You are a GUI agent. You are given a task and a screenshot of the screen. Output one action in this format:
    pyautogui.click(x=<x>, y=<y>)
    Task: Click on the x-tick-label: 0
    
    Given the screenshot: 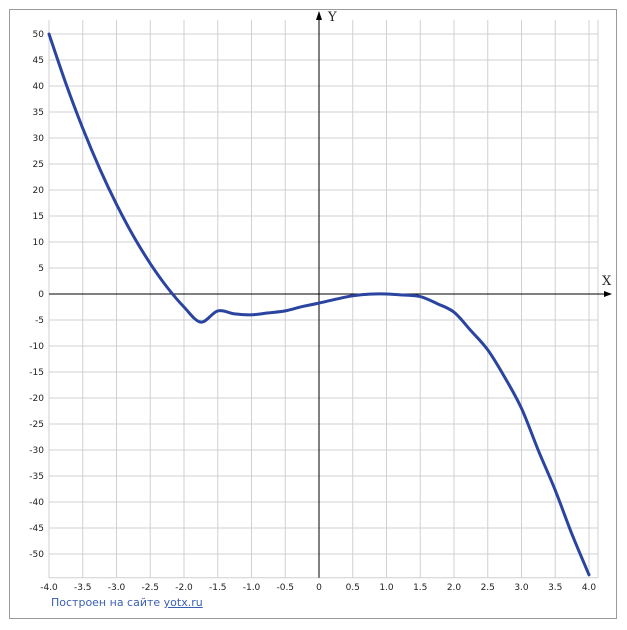 What is the action you would take?
    pyautogui.click(x=319, y=588)
    